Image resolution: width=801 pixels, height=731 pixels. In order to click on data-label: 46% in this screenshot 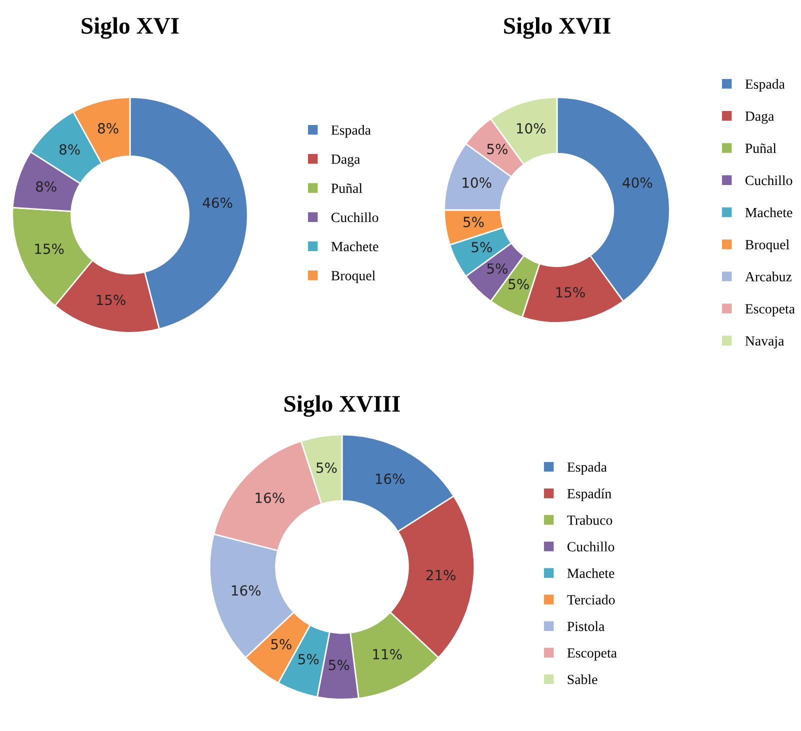, I will do `click(217, 202)`.